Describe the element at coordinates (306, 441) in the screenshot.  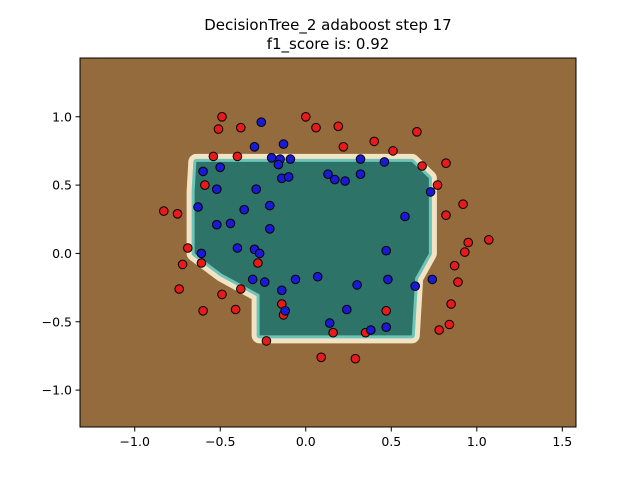
I see `x-tick-label: 0.0` at that location.